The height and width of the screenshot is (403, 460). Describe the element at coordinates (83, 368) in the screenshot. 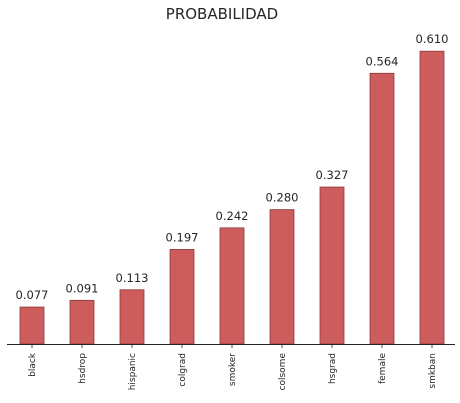

I see `x-tick-label-hsdrop: hsdrop` at that location.